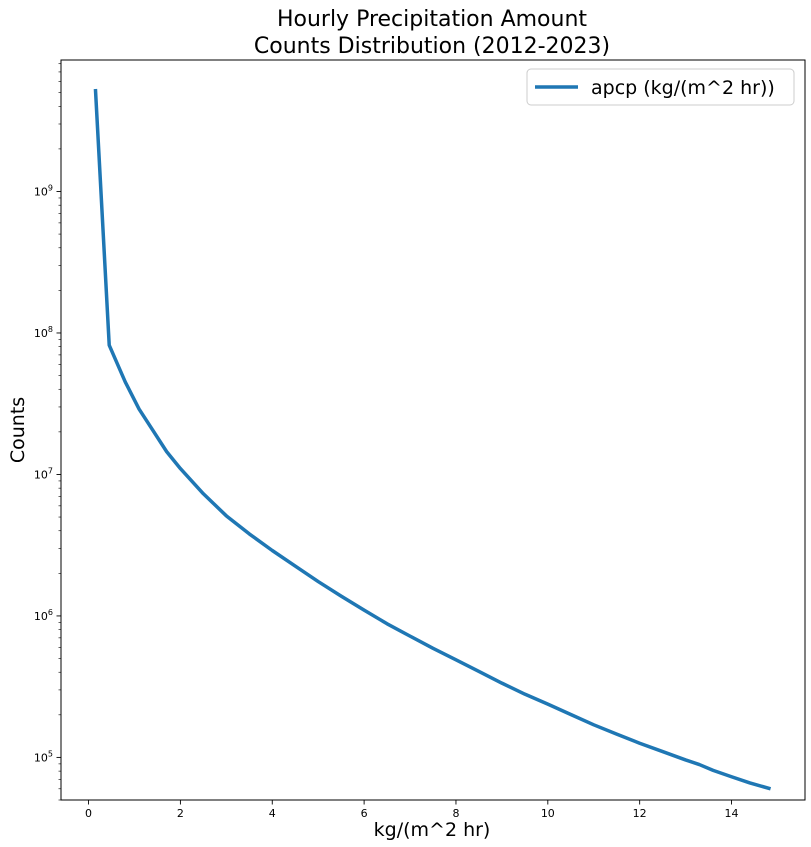 The image size is (811, 847). What do you see at coordinates (43, 473) in the screenshot?
I see `y-tick-label: 10⁷` at bounding box center [43, 473].